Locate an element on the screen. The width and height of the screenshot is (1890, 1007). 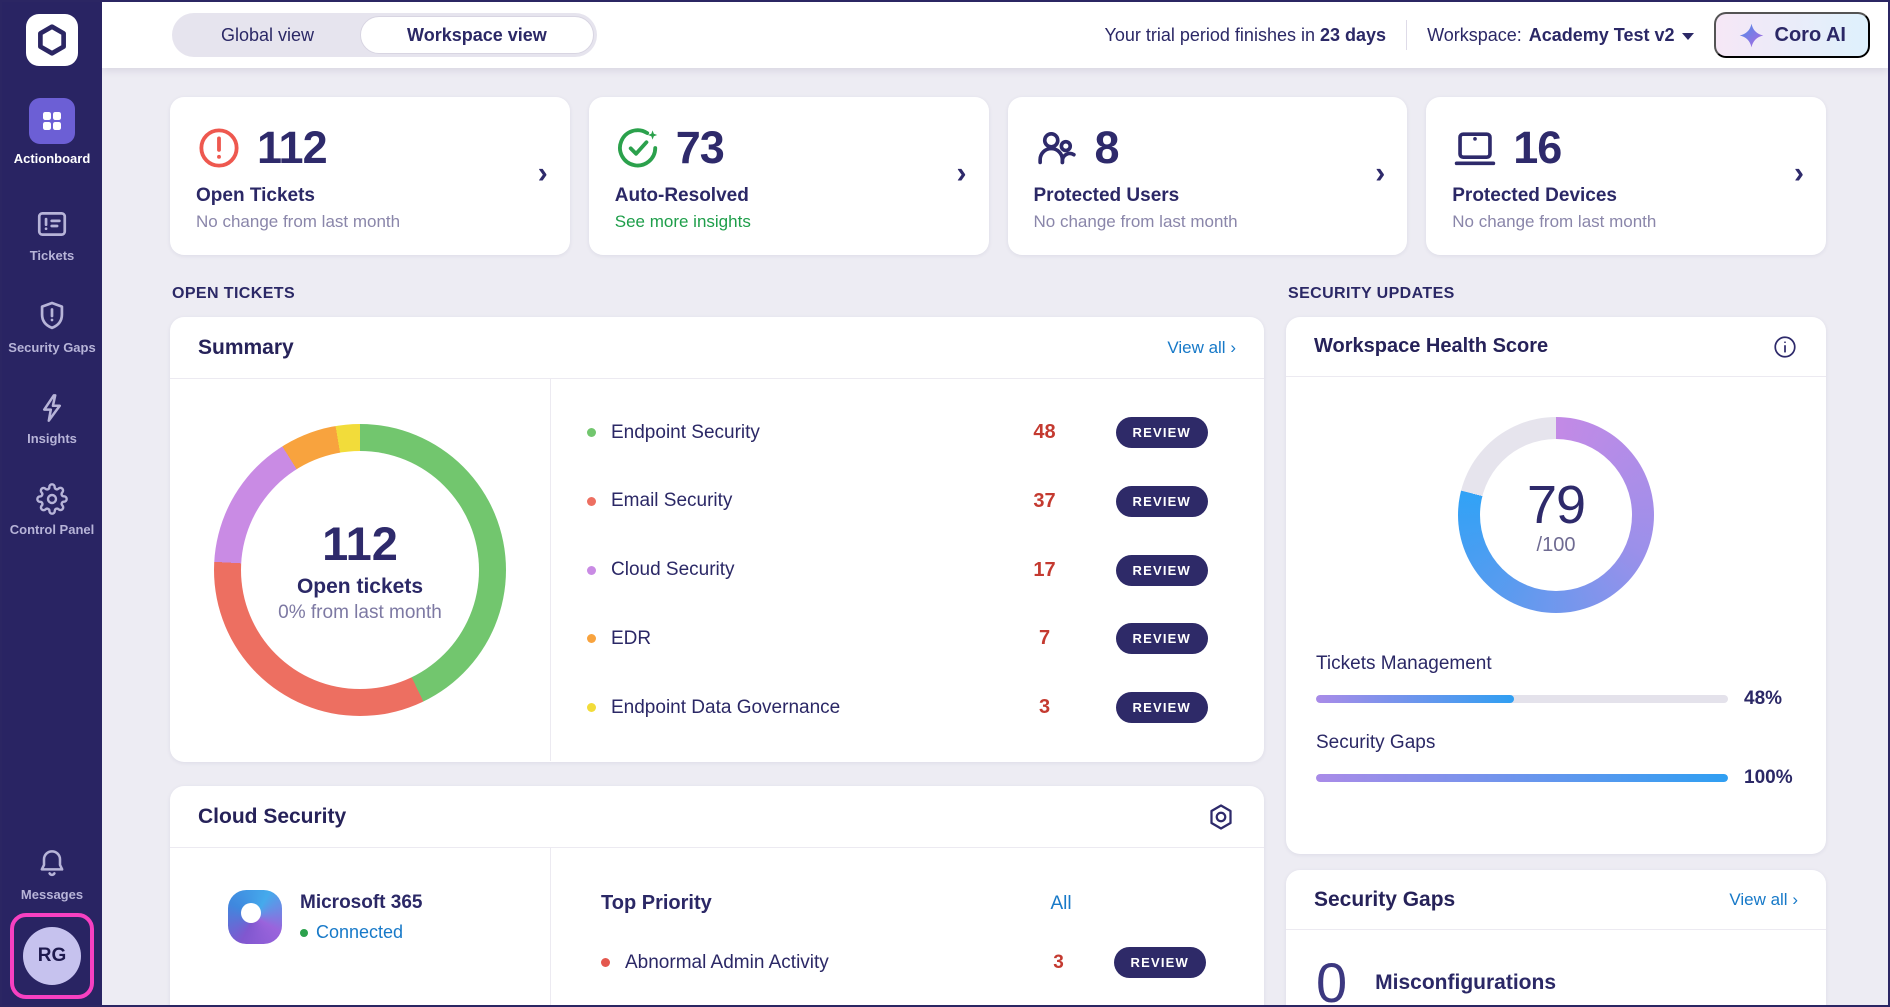
legend-count: 3 is located at coordinates (1044, 707).